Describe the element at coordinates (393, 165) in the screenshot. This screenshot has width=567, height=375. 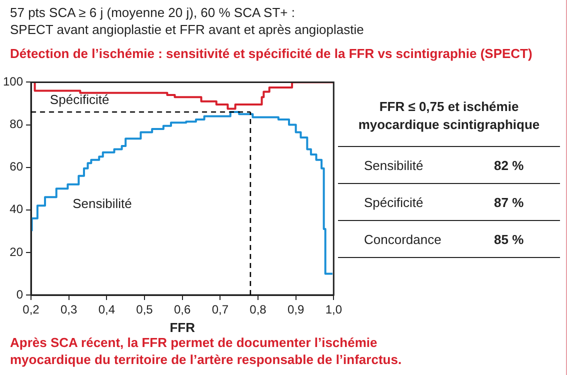
I see `category-label: Sensibilité` at that location.